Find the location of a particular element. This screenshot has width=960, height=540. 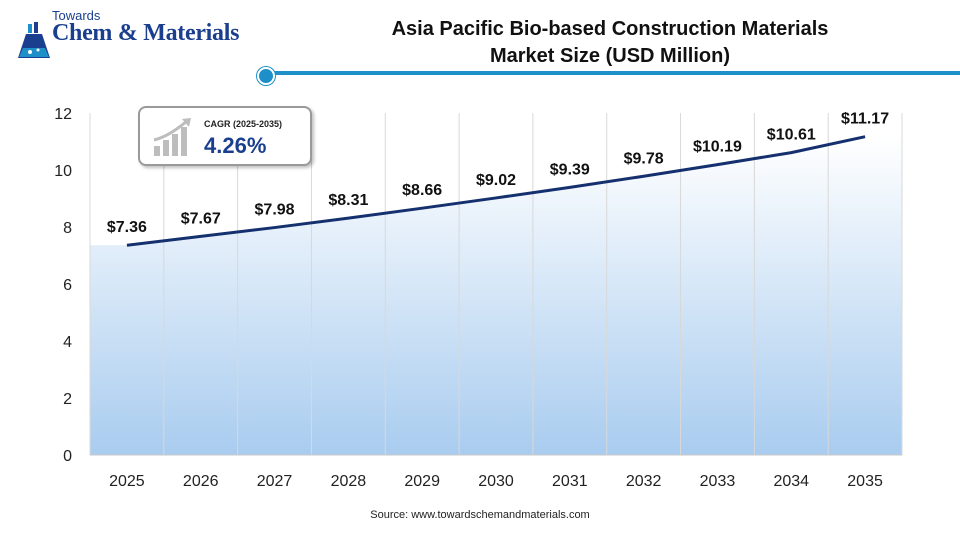

x-tick-label: 2028 is located at coordinates (349, 481).